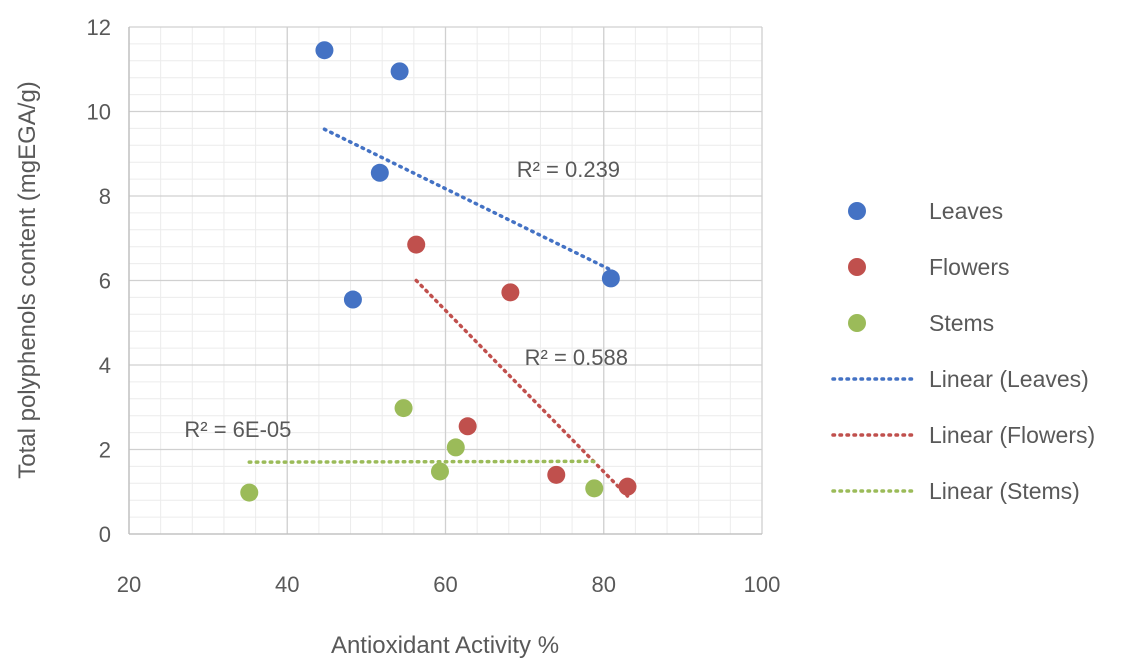 The width and height of the screenshot is (1127, 662). I want to click on legend-label-leaves: Leaves, so click(966, 211).